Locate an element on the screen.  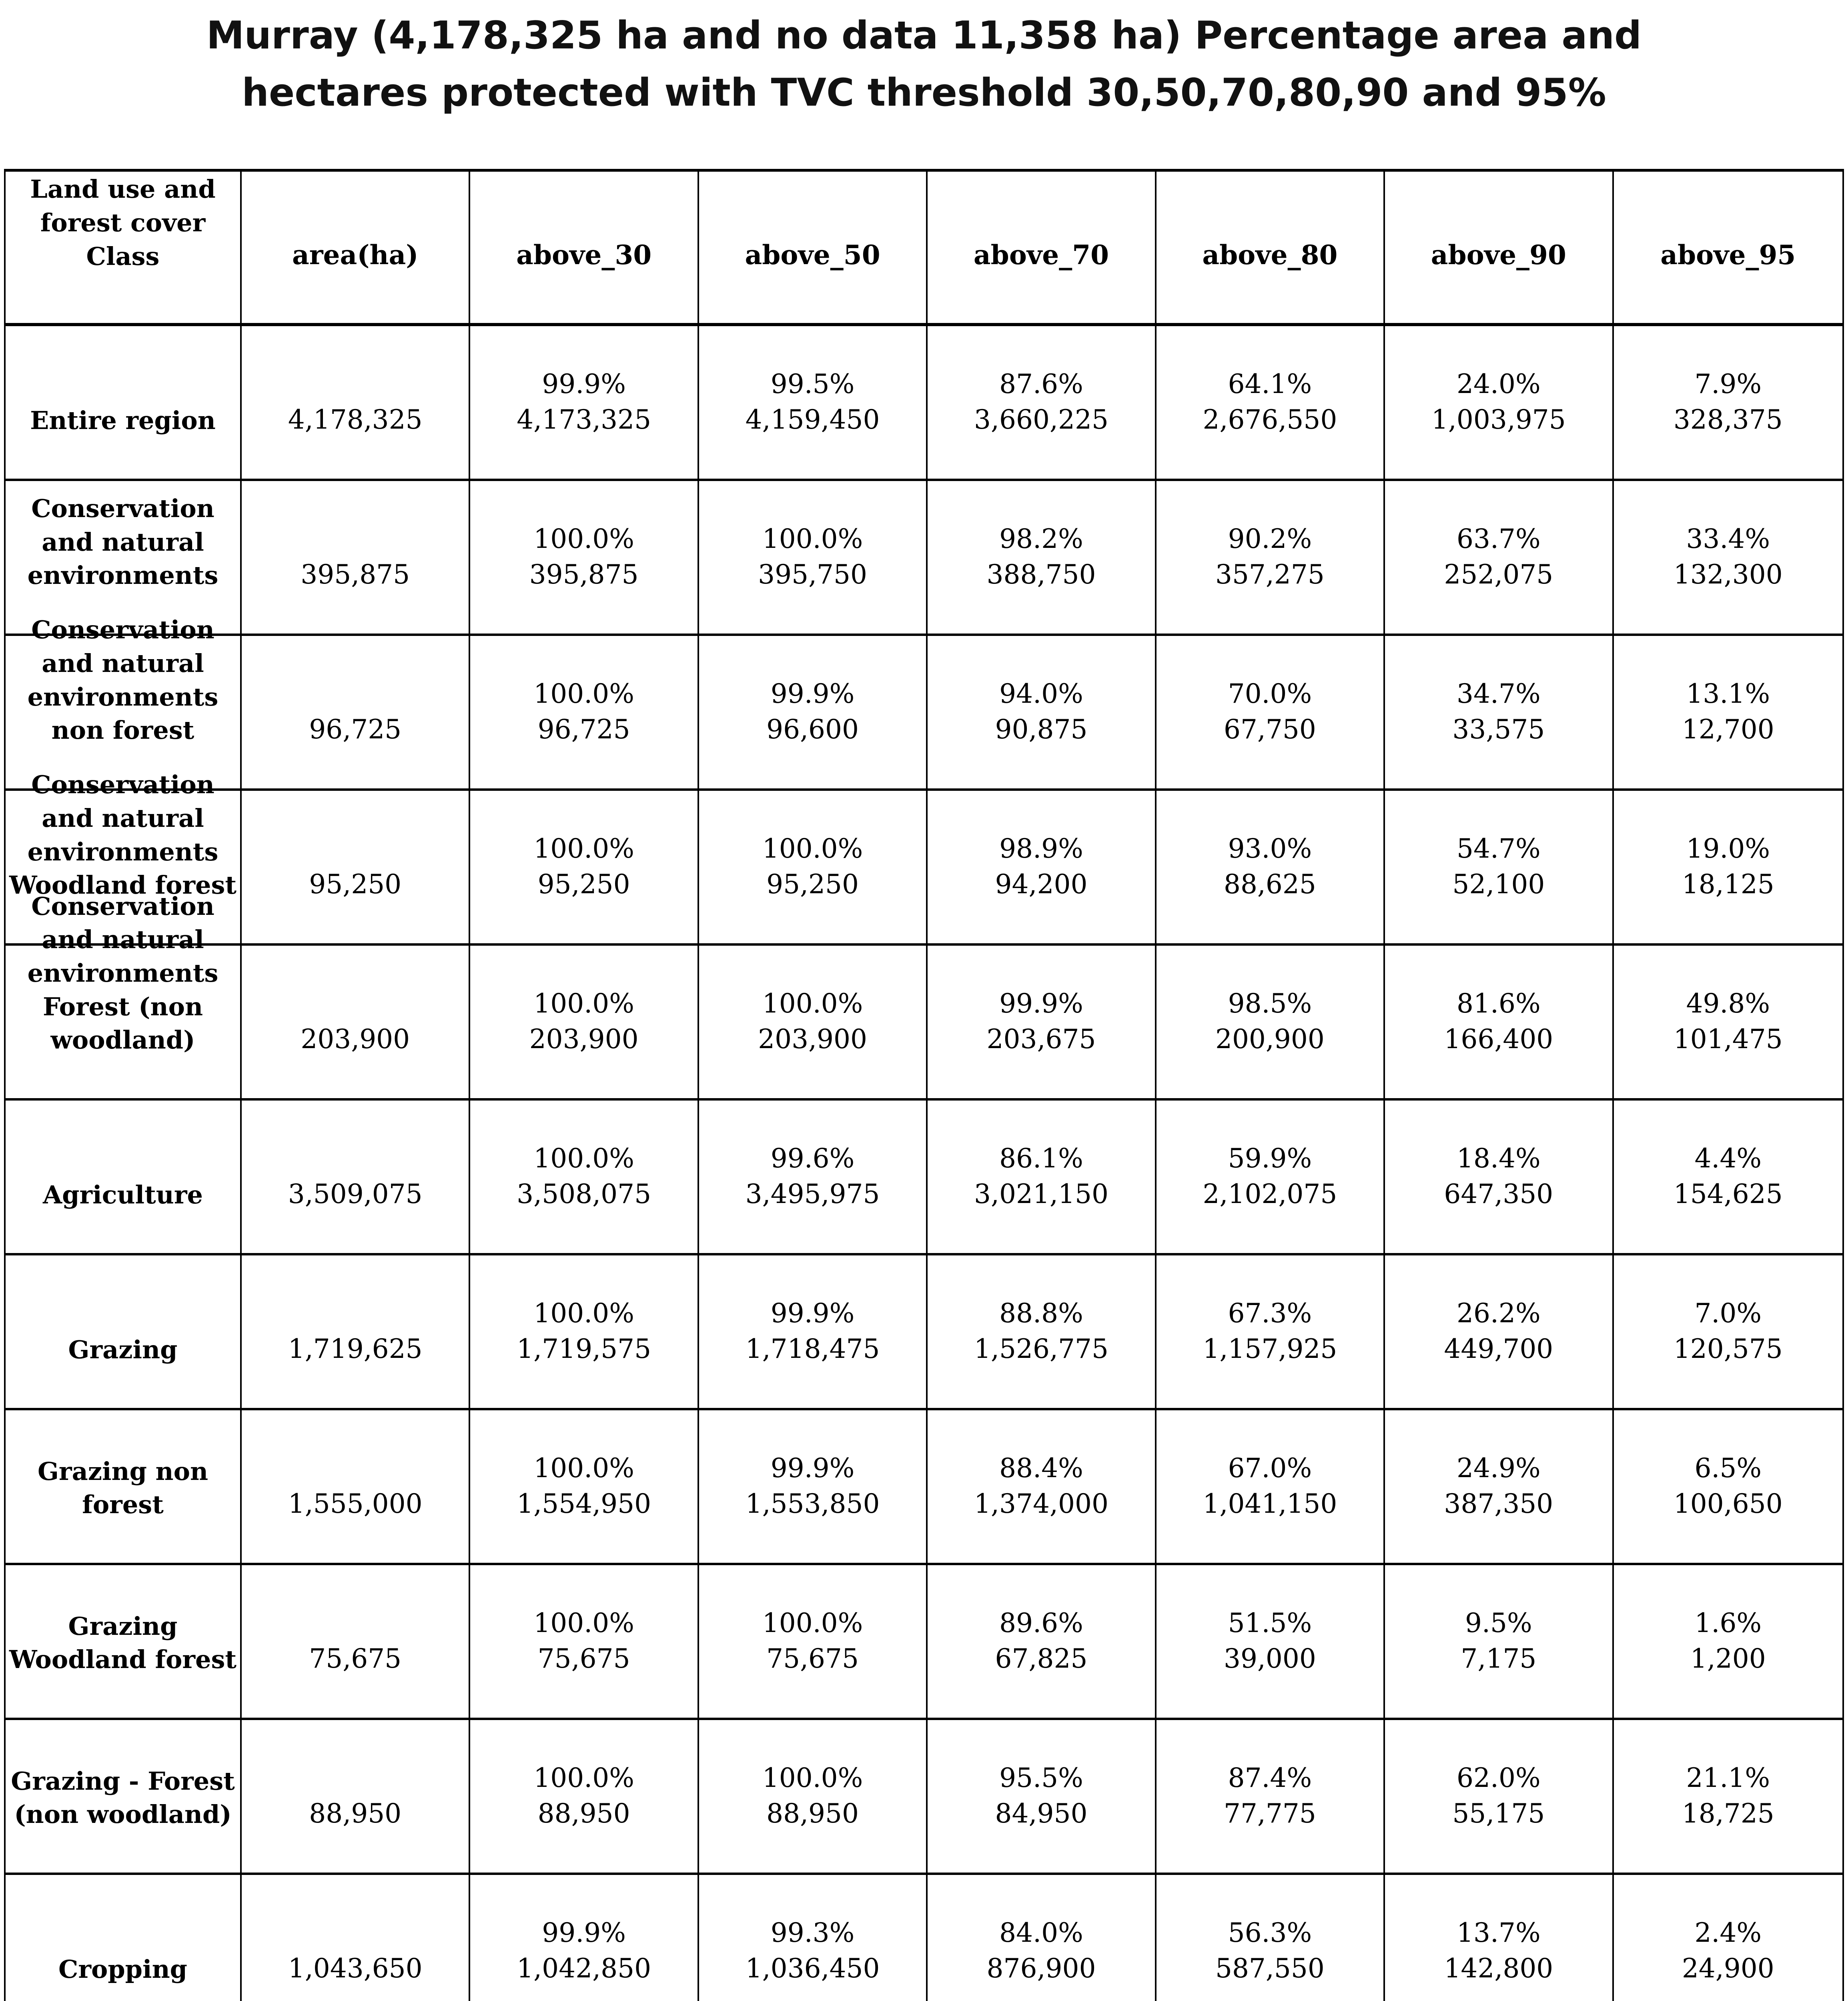
percent-value: 62.0% is located at coordinates (1499, 1777).